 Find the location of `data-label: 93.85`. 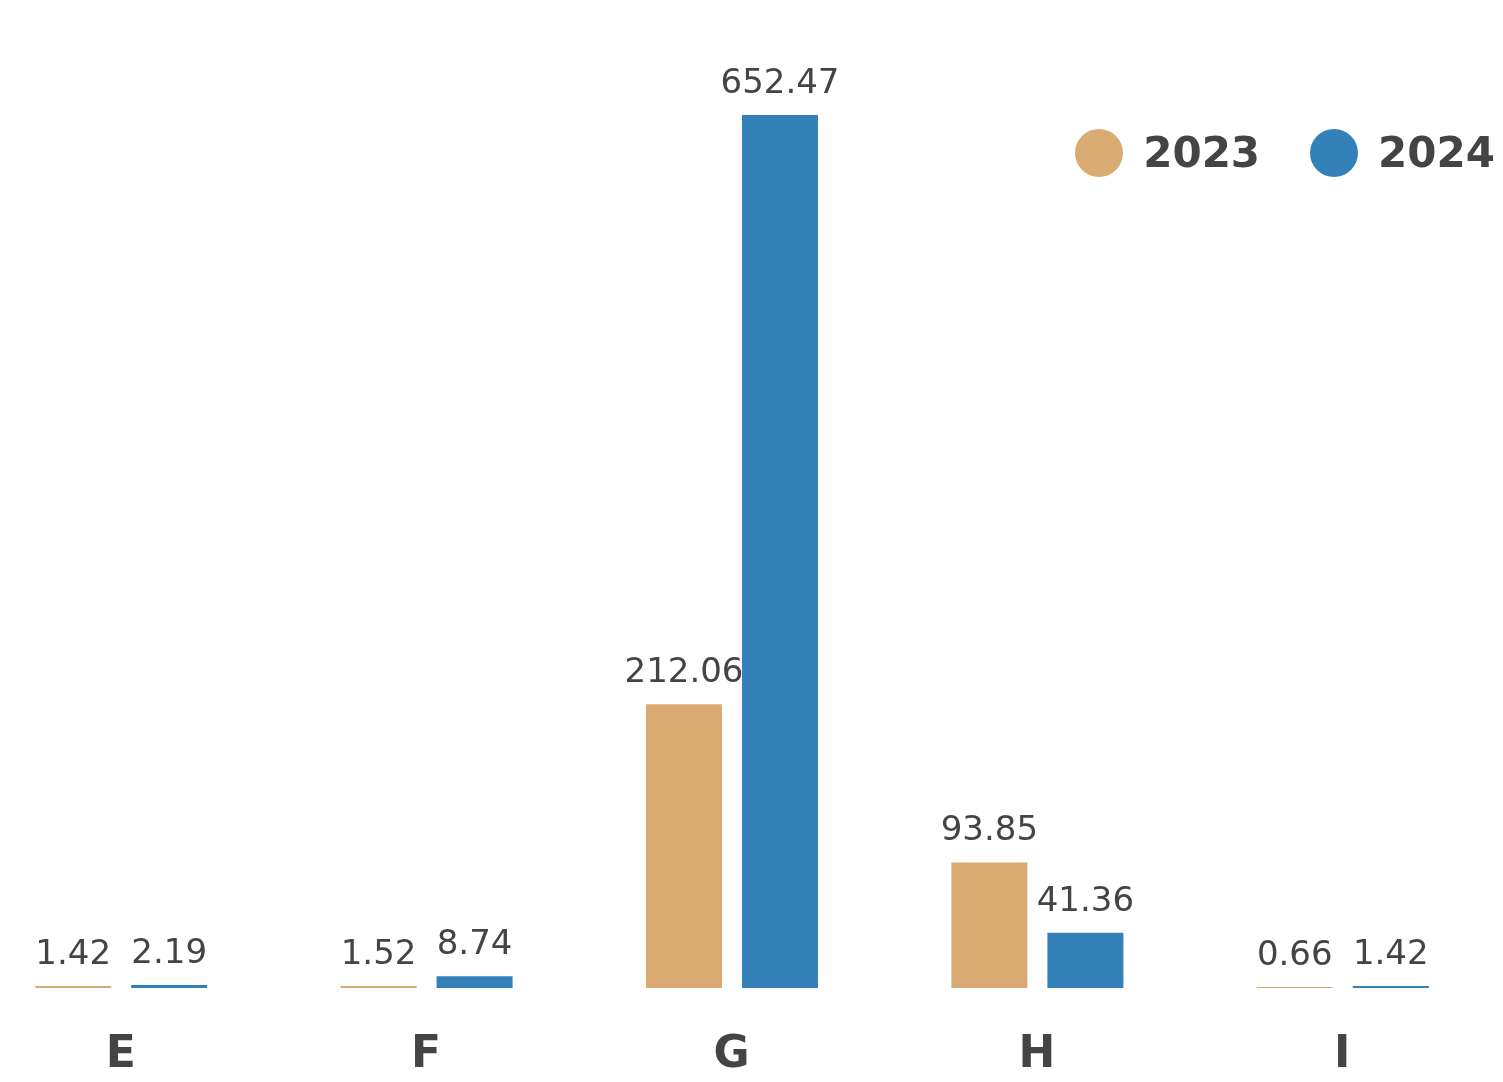

data-label: 93.85 is located at coordinates (989, 828).